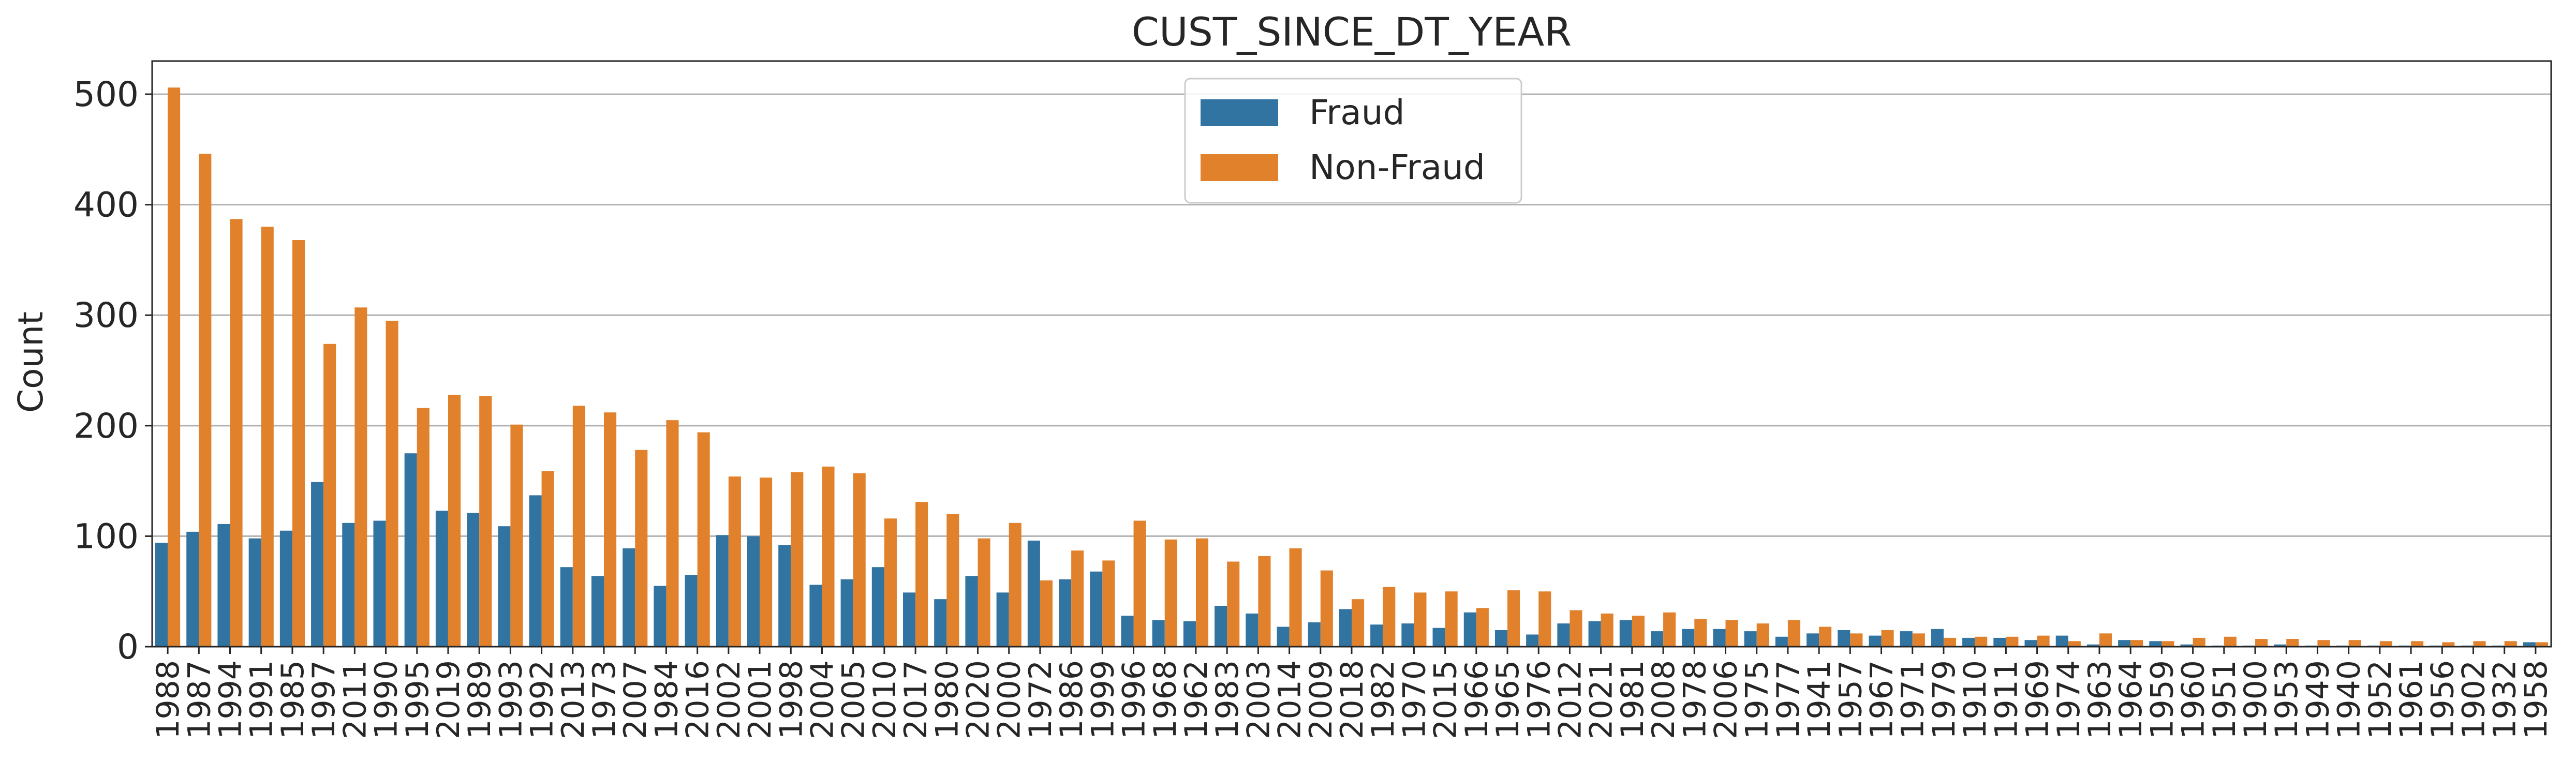  I want to click on x-tick-label: 2006, so click(1726, 699).